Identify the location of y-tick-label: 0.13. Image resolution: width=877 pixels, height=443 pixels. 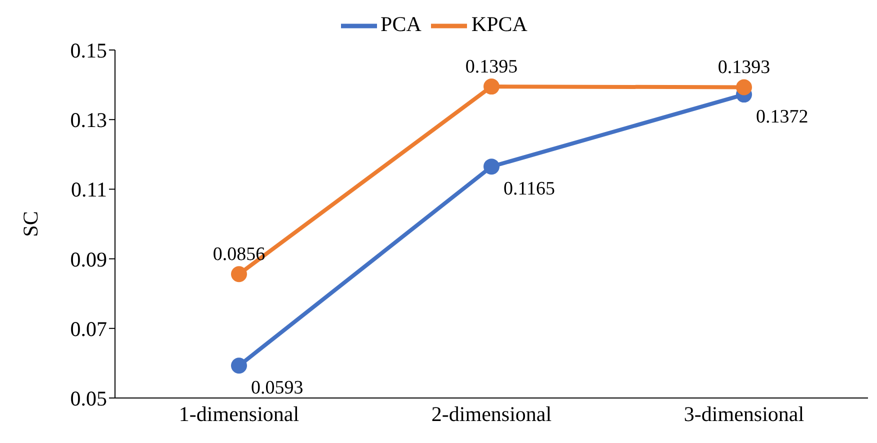
(88, 120).